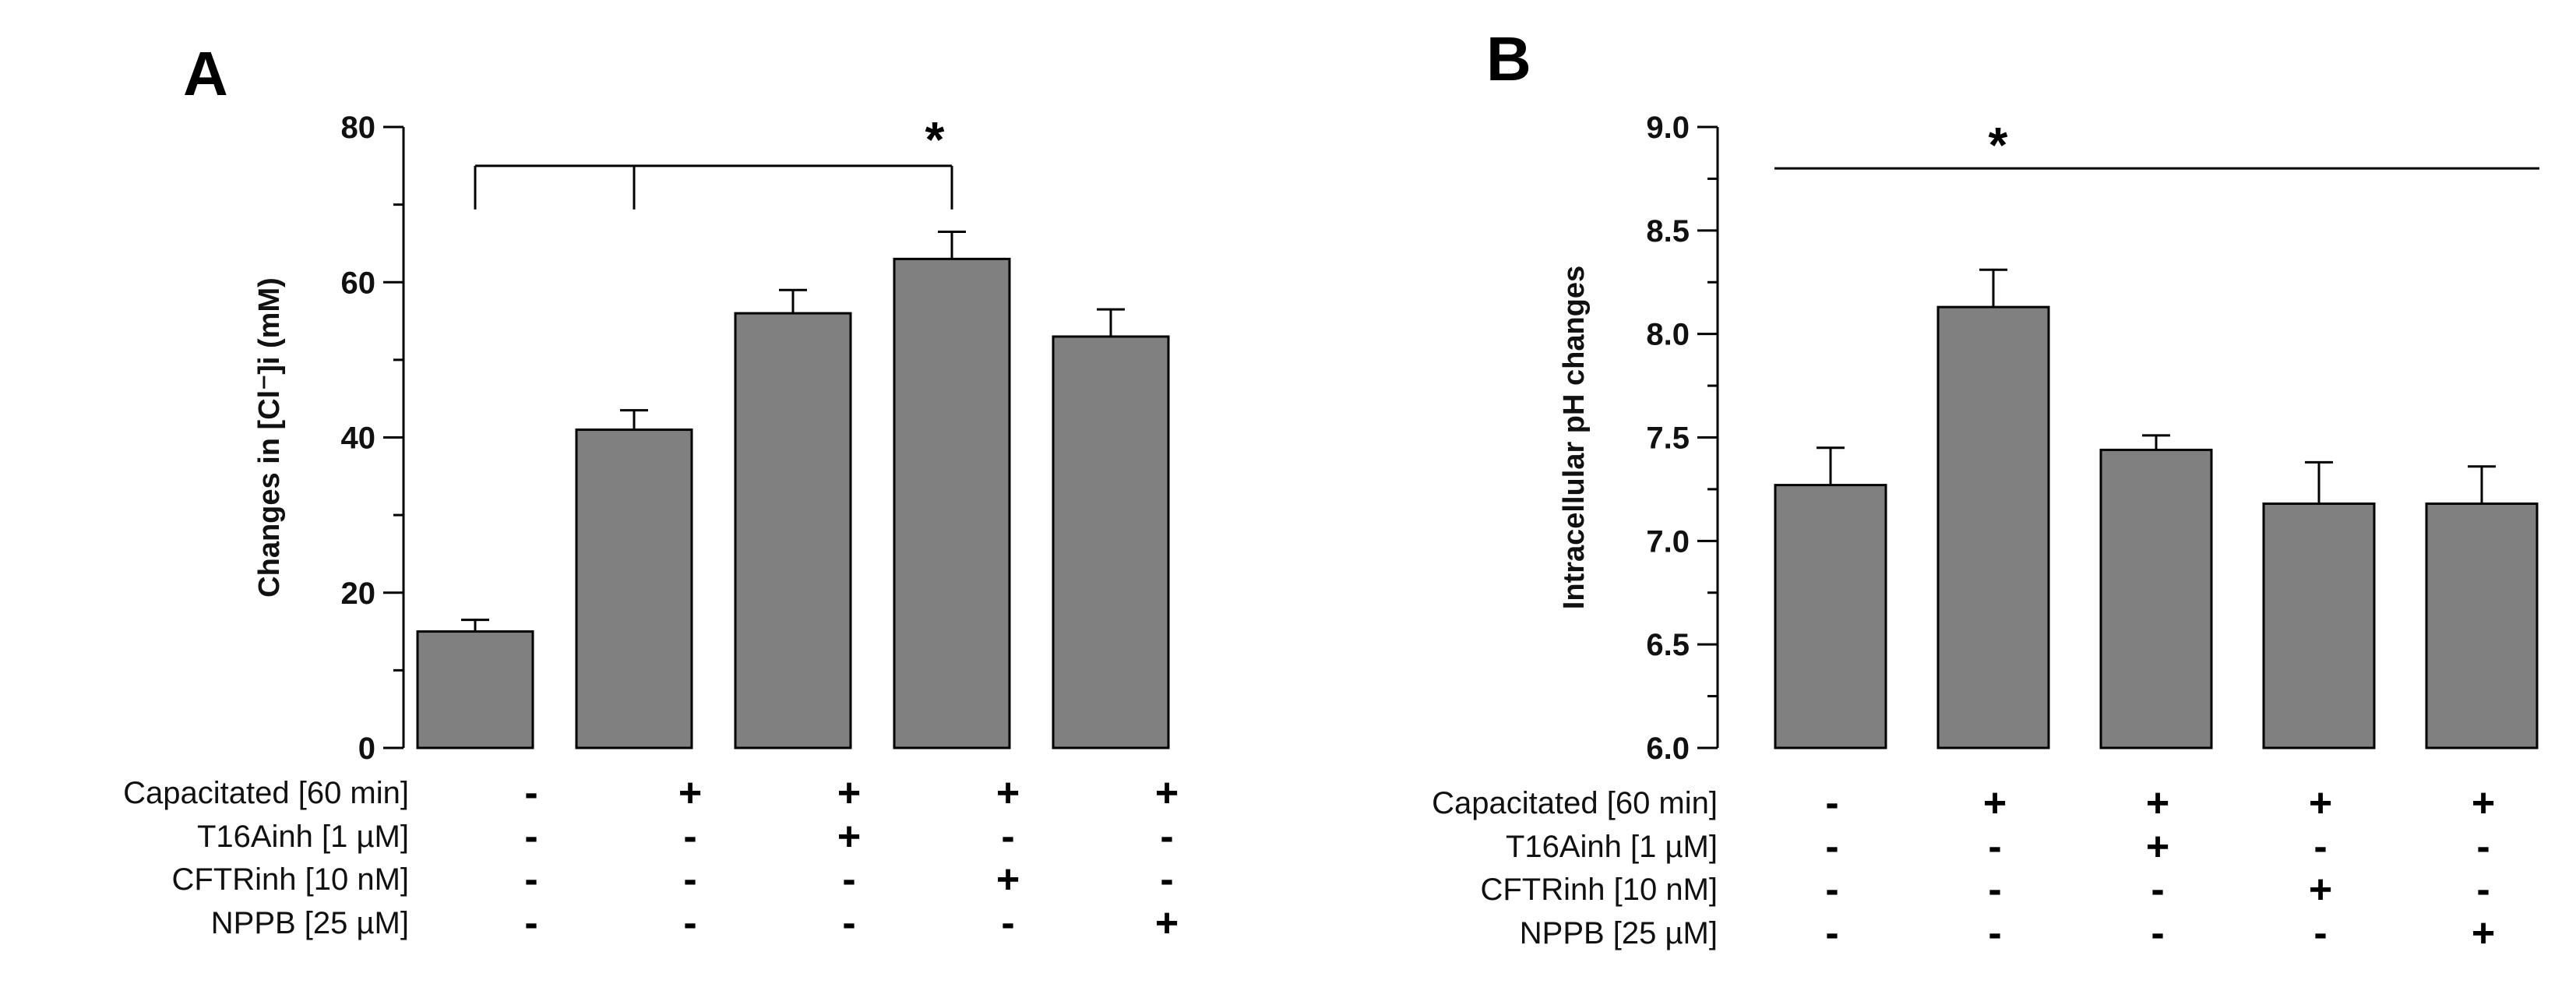  I want to click on panel-a-ylabel: Changes in [Cl⁻]i (mM), so click(269, 437).